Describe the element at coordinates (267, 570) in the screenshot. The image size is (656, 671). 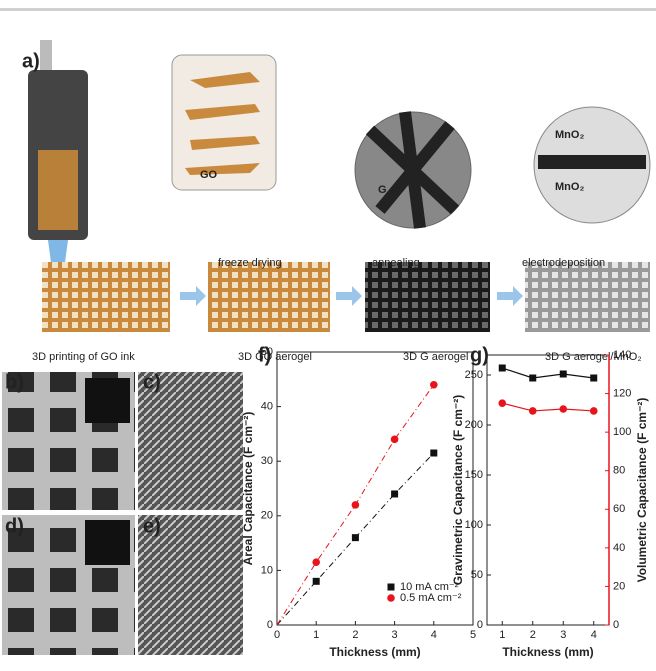
I see `y-tick-label: 10` at that location.